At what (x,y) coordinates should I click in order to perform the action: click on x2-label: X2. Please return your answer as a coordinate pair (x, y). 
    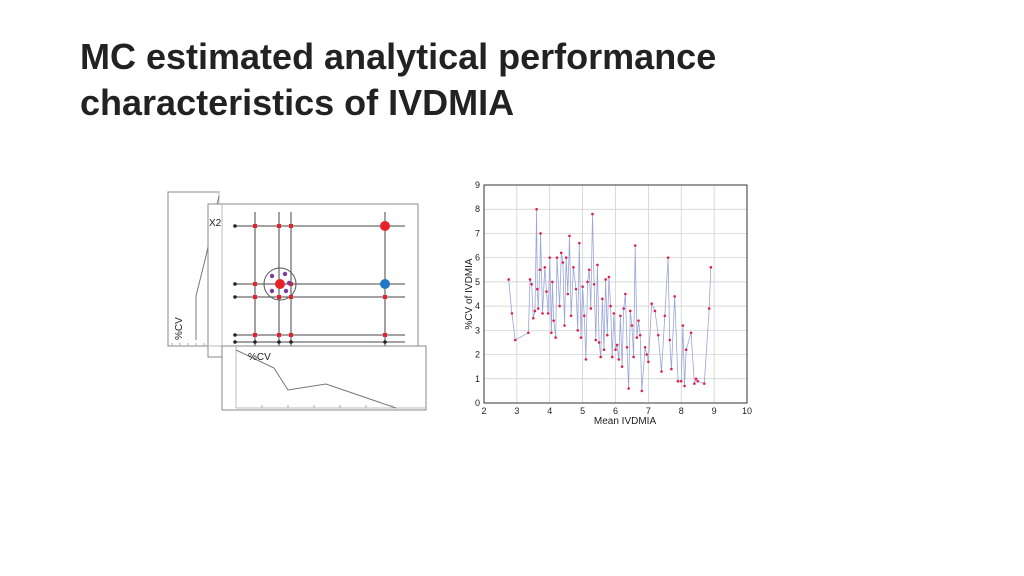
    Looking at the image, I should click on (215, 223).